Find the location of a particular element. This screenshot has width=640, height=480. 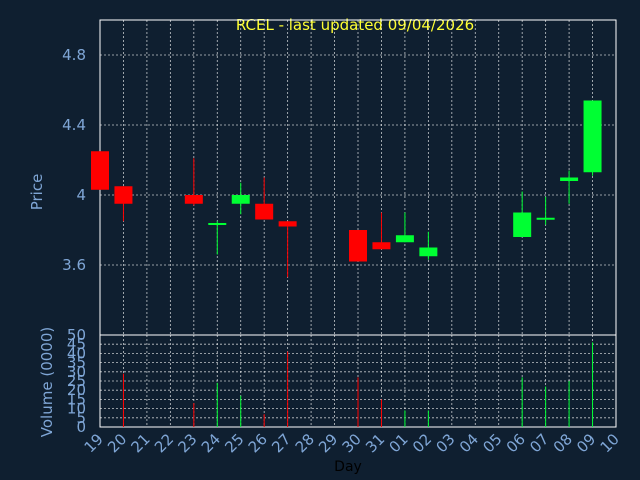

x-tick-label: 23 is located at coordinates (187, 443).